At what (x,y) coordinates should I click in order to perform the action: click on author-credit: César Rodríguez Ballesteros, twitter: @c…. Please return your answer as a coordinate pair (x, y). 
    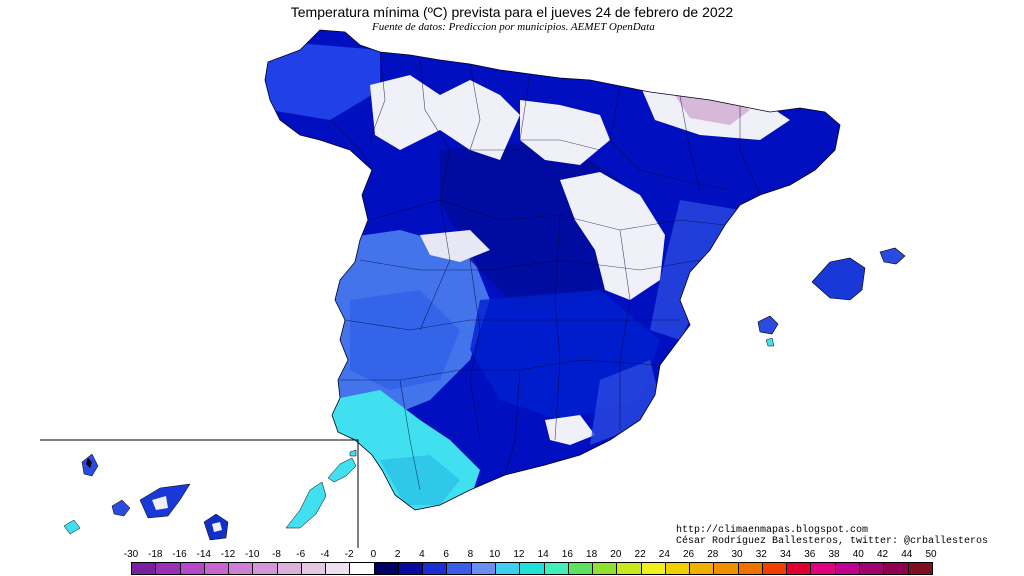
    Looking at the image, I should click on (832, 541).